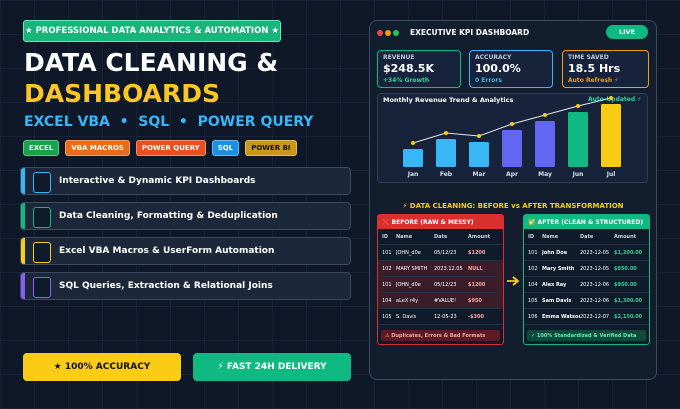 Image resolution: width=680 pixels, height=409 pixels. I want to click on kpi-label: REVENUE, so click(399, 57).